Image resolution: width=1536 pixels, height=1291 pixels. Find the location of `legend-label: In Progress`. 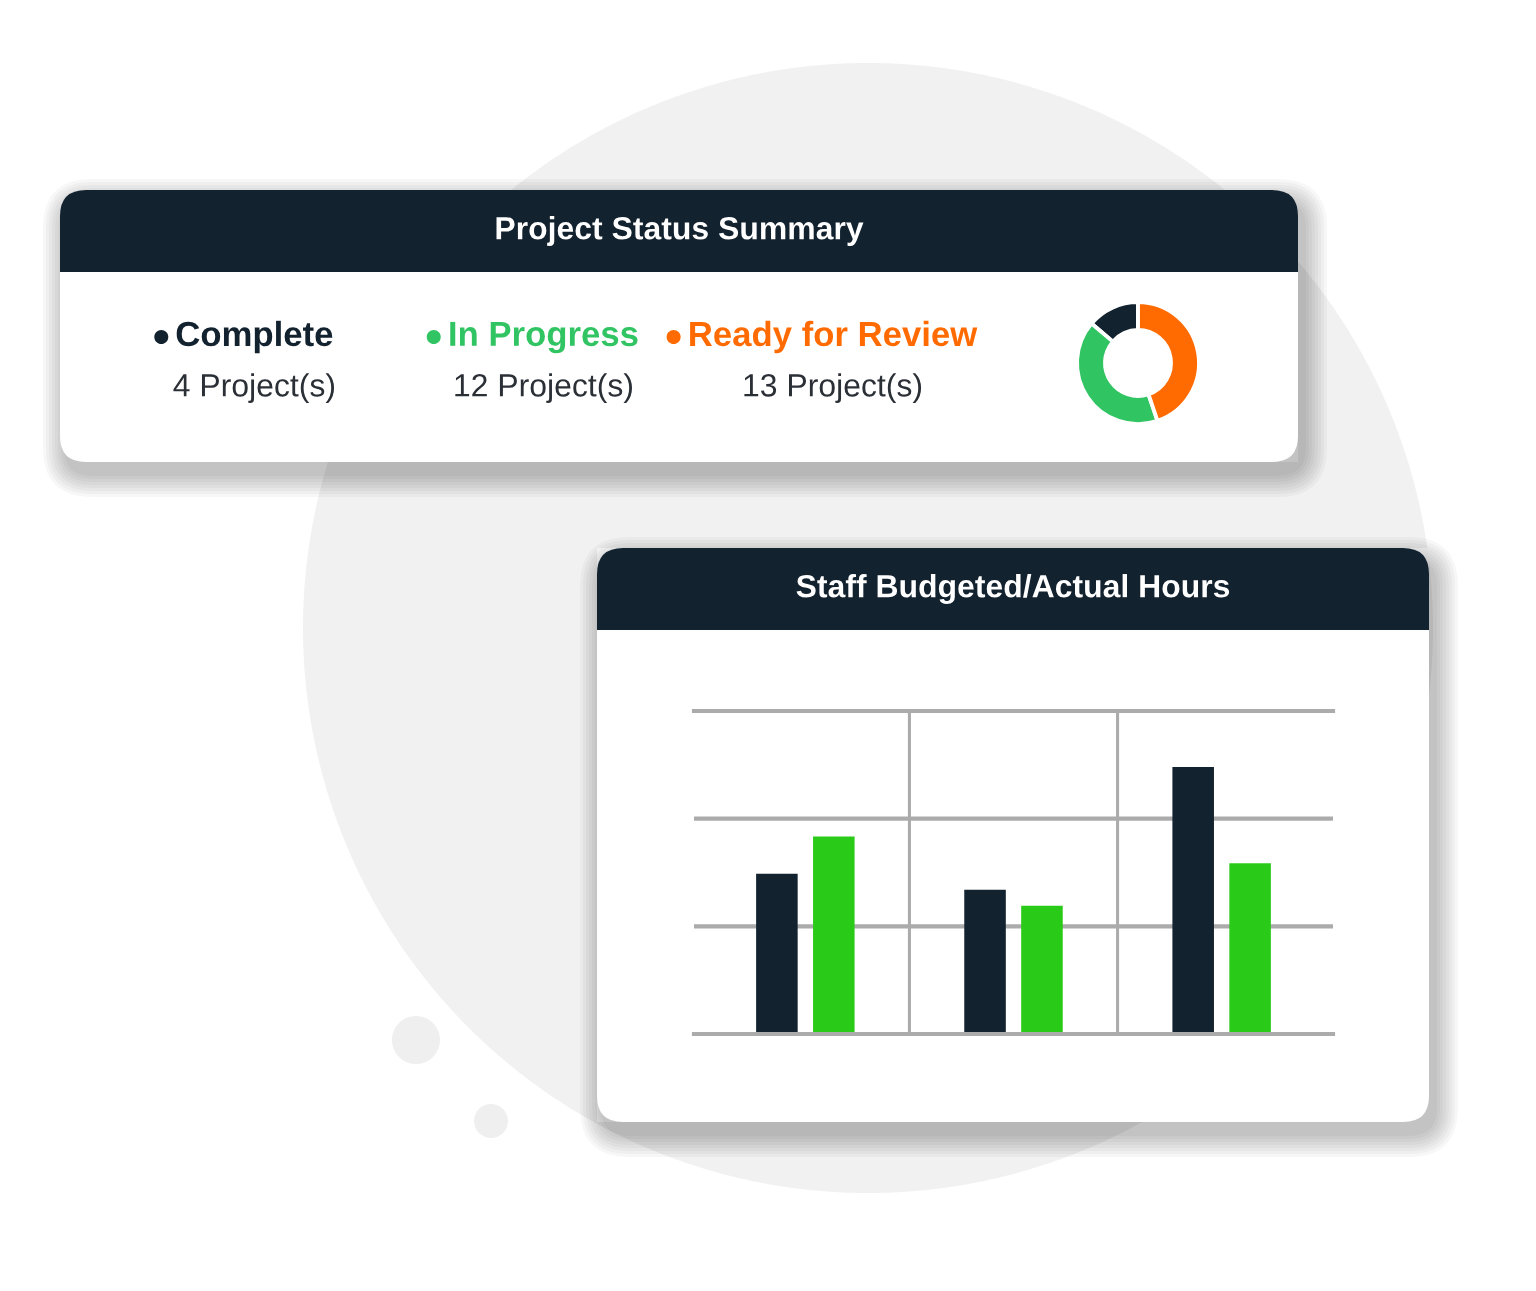

legend-label: In Progress is located at coordinates (544, 337).